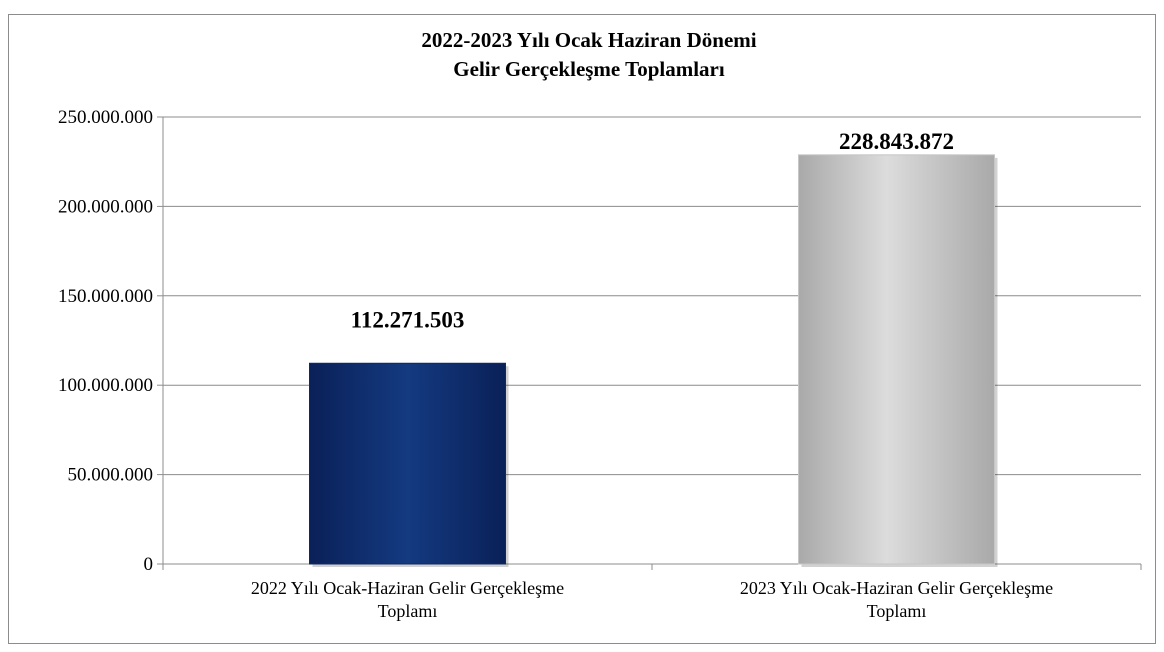  What do you see at coordinates (589, 69) in the screenshot?
I see `chart-subtitle: Gelir Gerçekleşme Toplamları` at bounding box center [589, 69].